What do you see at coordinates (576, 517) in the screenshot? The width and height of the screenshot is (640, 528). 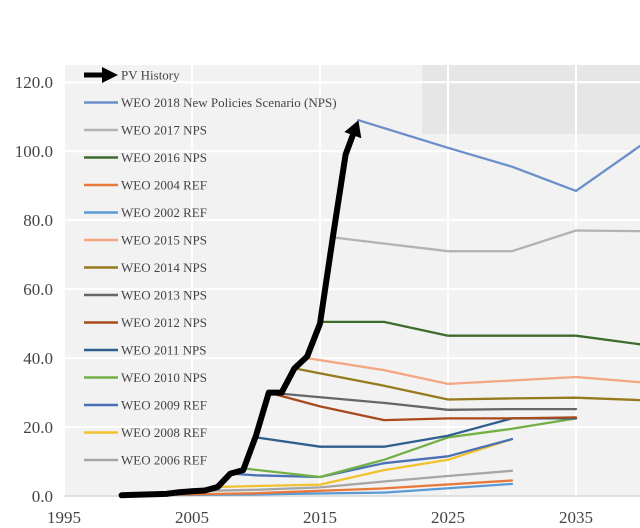 I see `x-tick-label: 2035` at bounding box center [576, 517].